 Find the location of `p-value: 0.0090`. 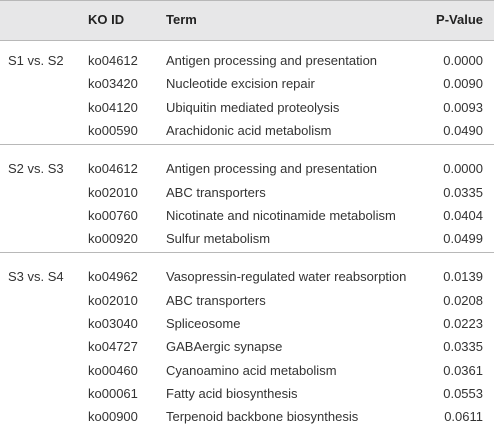

p-value: 0.0090 is located at coordinates (463, 84).